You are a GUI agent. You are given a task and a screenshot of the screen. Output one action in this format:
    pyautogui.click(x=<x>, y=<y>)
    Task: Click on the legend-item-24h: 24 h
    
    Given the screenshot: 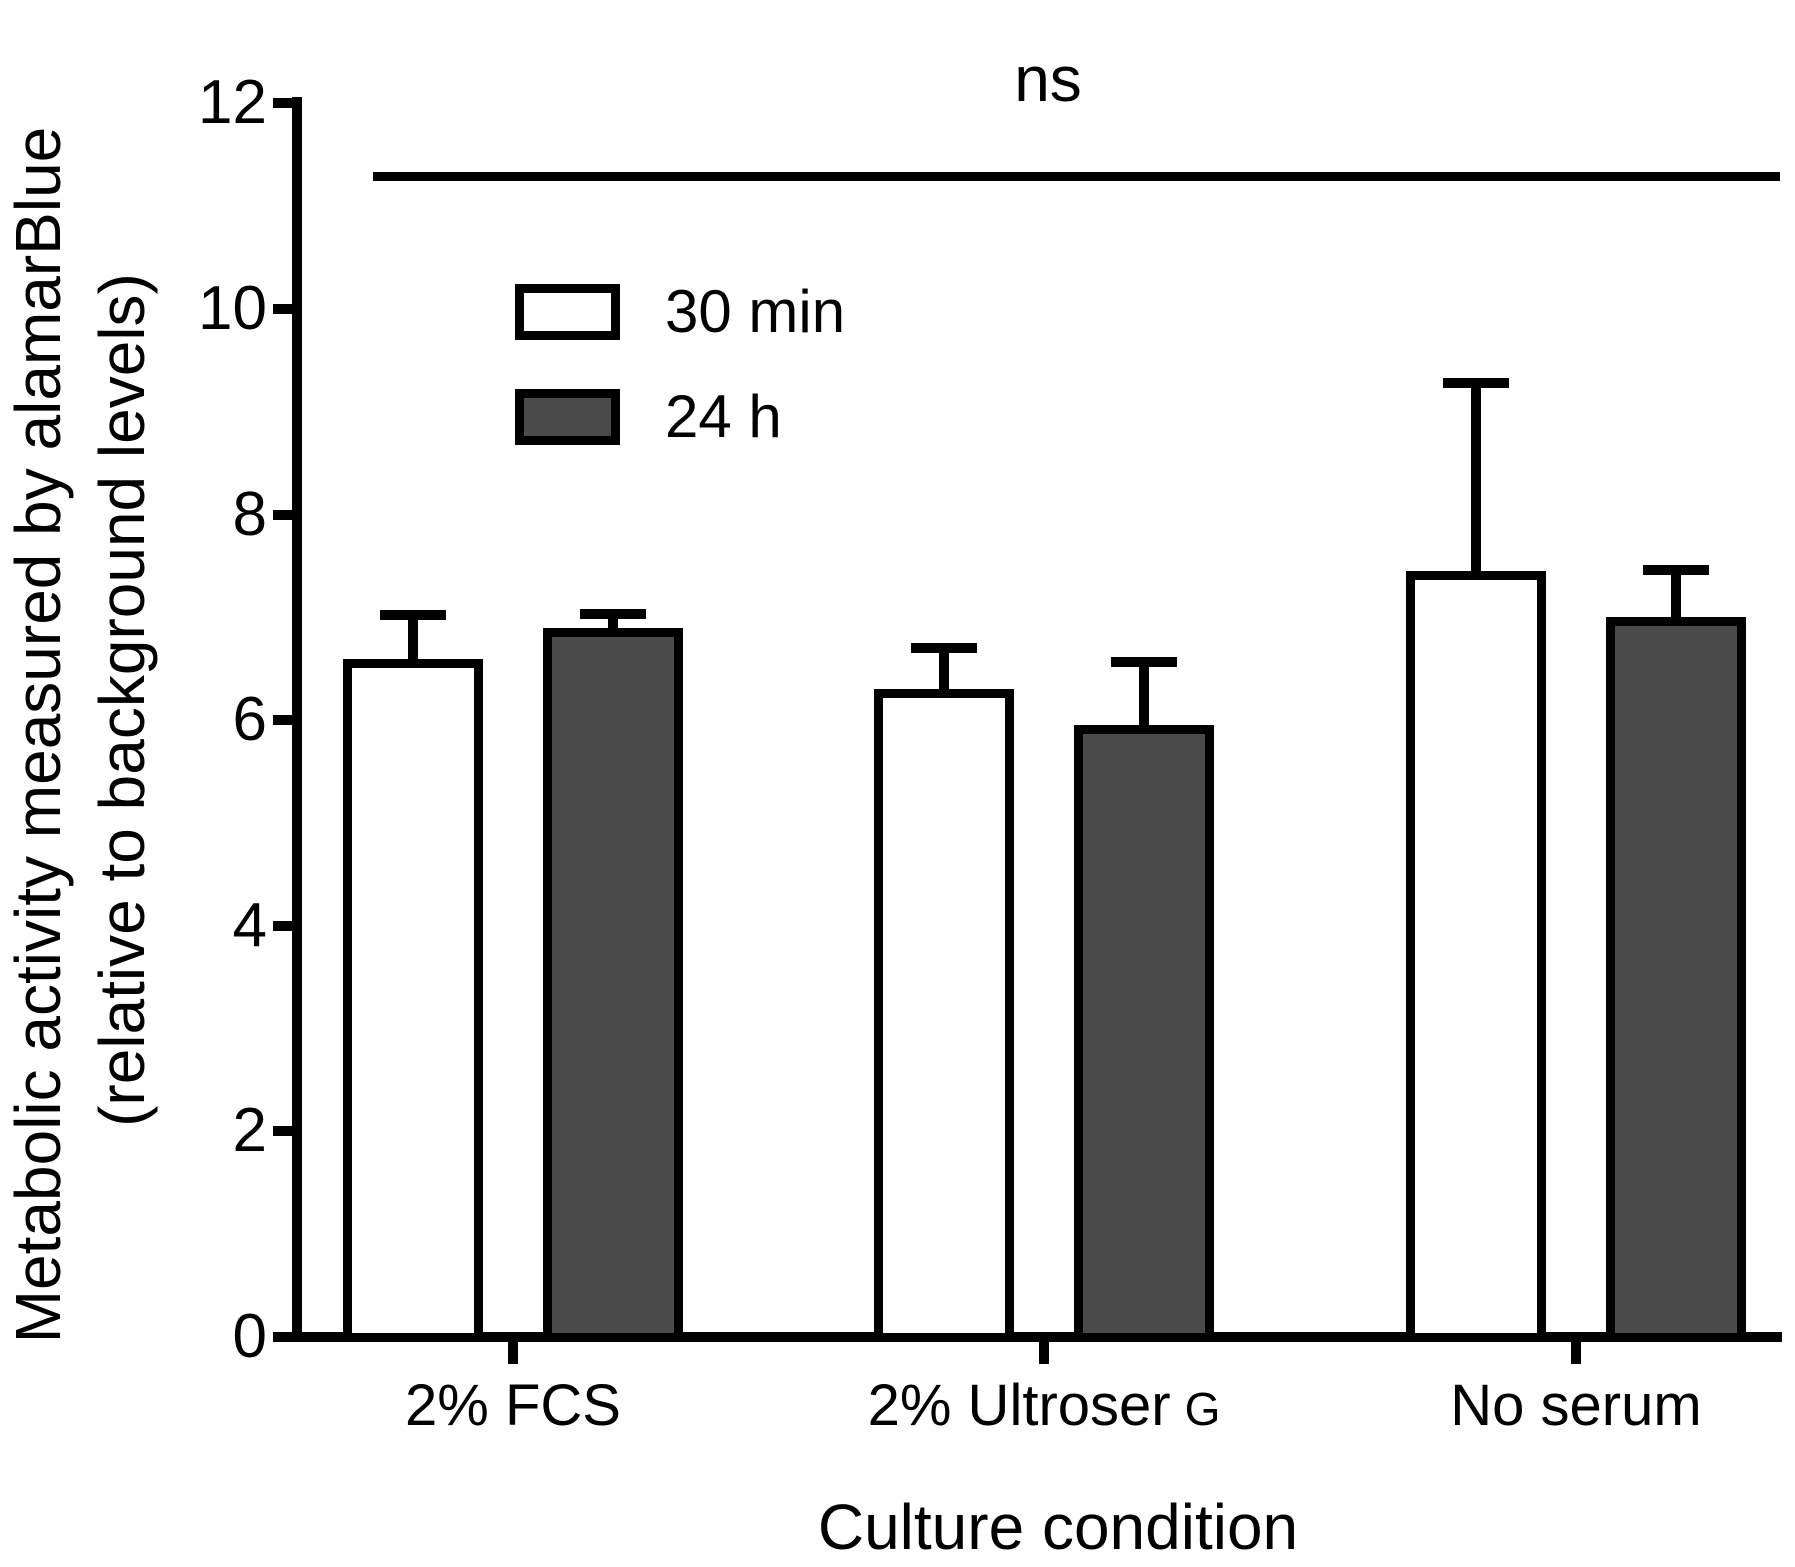 What is the action you would take?
    pyautogui.click(x=648, y=417)
    